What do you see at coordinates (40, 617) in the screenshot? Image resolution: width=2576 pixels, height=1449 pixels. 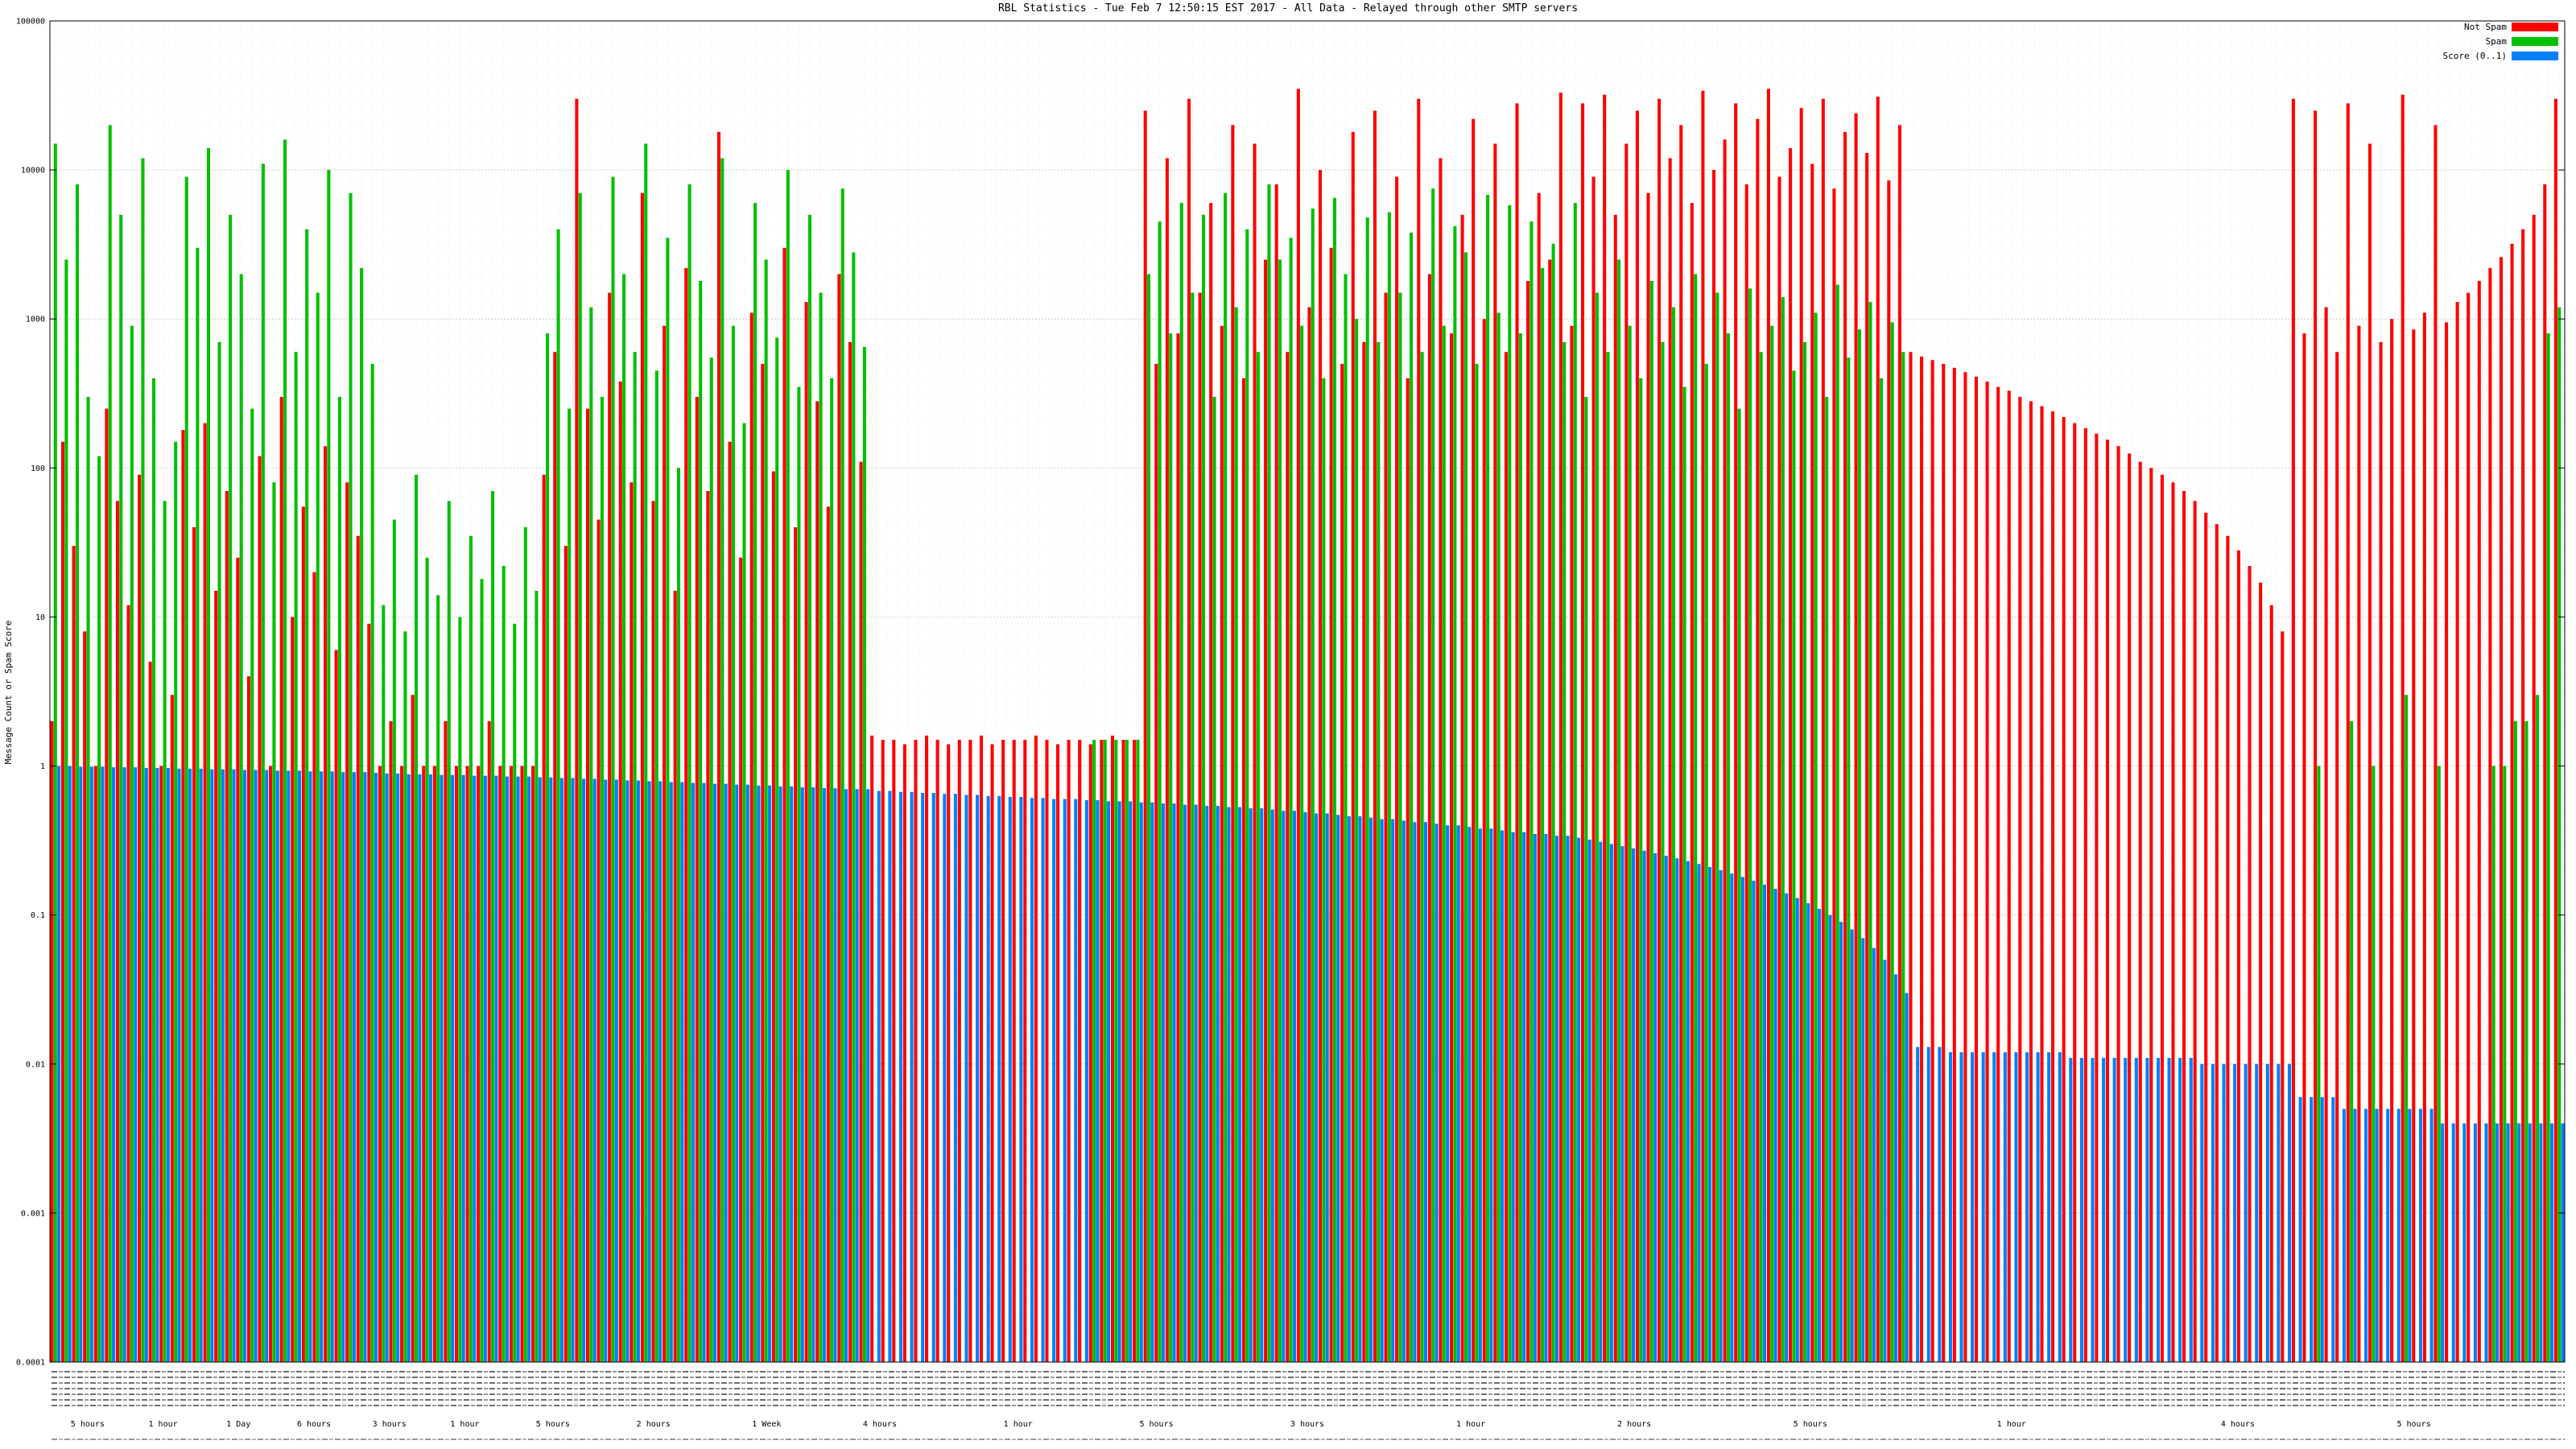 I see `y-tick-label: 10` at bounding box center [40, 617].